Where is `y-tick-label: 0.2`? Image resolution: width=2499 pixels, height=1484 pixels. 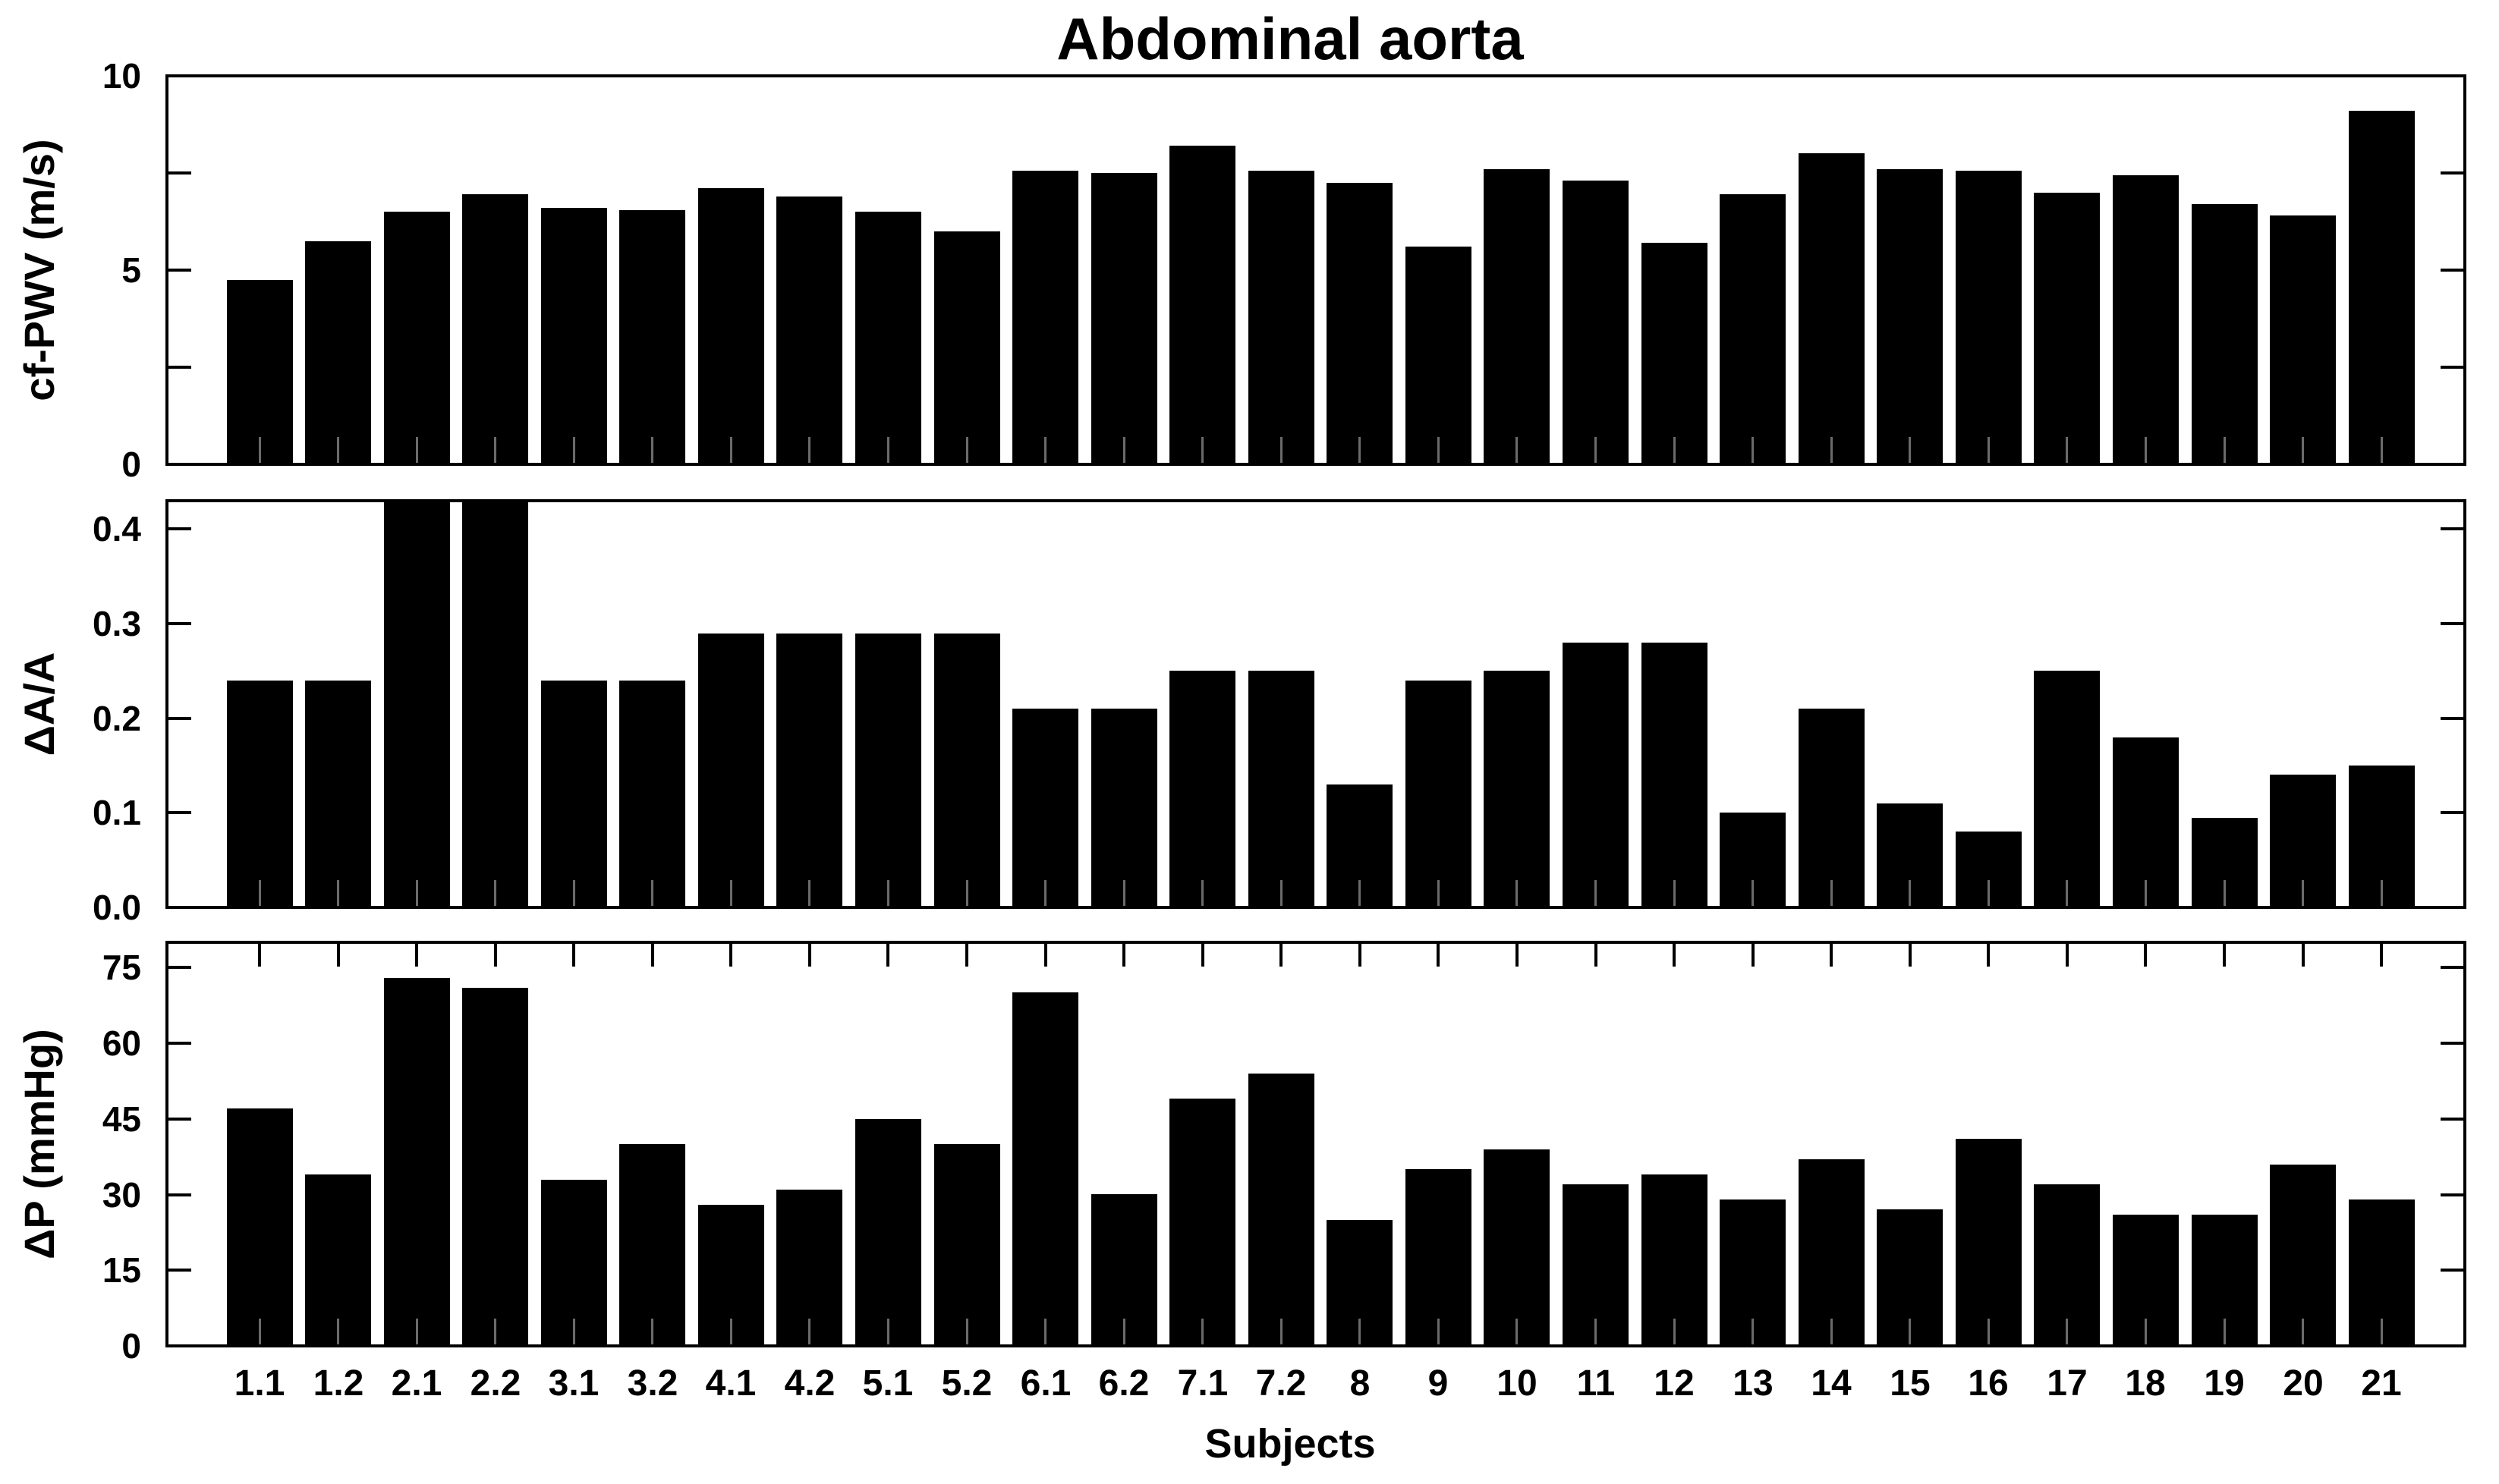
y-tick-label: 0.2 is located at coordinates (117, 718).